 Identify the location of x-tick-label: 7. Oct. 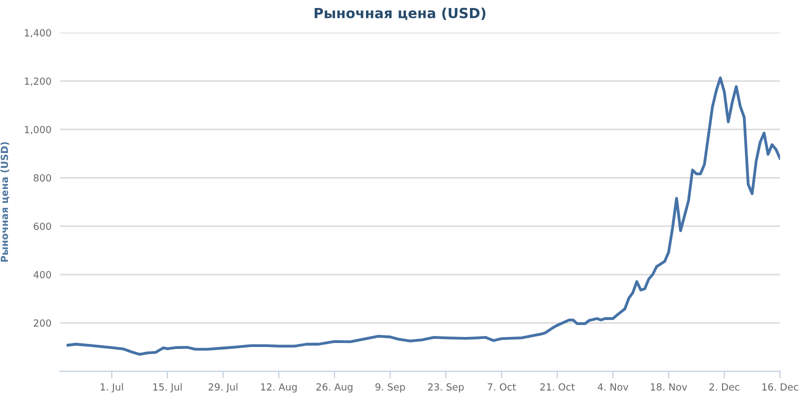
(502, 387).